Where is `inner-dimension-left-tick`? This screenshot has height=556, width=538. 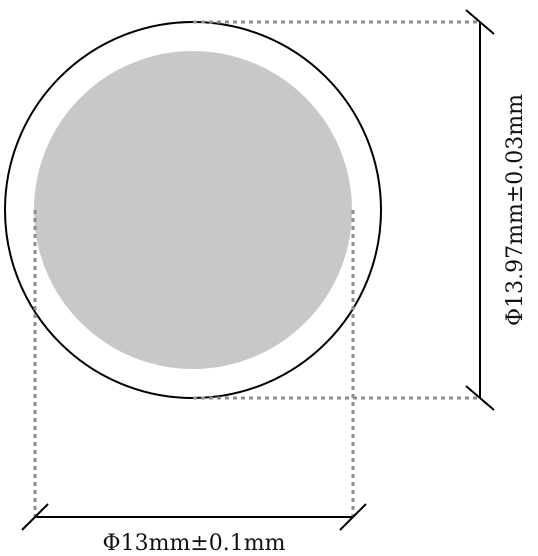
inner-dimension-left-tick is located at coordinates (35, 517).